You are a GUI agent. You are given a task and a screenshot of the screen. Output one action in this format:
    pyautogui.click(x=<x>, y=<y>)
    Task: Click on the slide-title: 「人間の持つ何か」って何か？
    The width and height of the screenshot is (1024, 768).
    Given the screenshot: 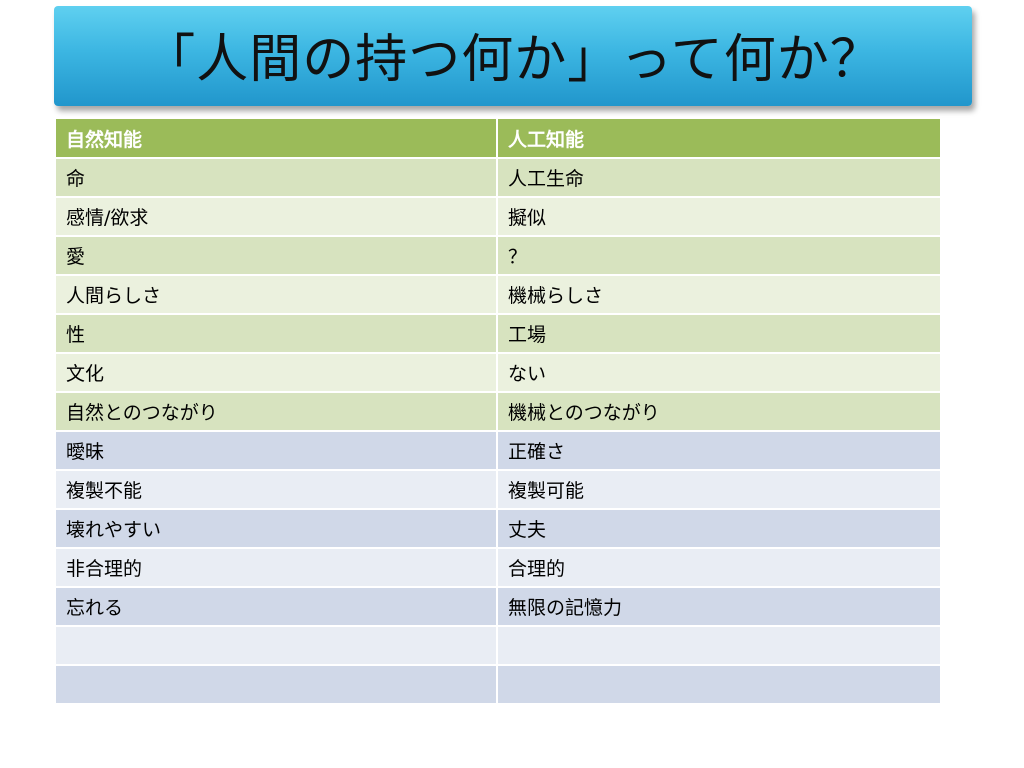 What is the action you would take?
    pyautogui.click(x=513, y=59)
    